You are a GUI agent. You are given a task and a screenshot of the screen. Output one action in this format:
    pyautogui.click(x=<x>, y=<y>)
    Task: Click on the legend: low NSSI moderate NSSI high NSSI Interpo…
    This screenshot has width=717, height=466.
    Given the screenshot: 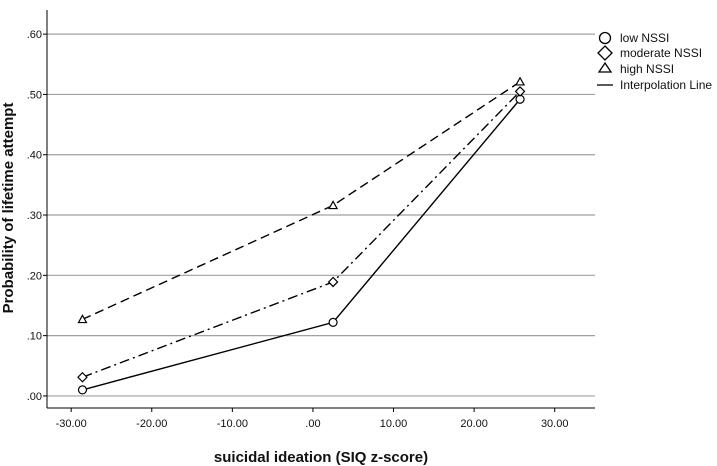 What is the action you would take?
    pyautogui.click(x=654, y=61)
    